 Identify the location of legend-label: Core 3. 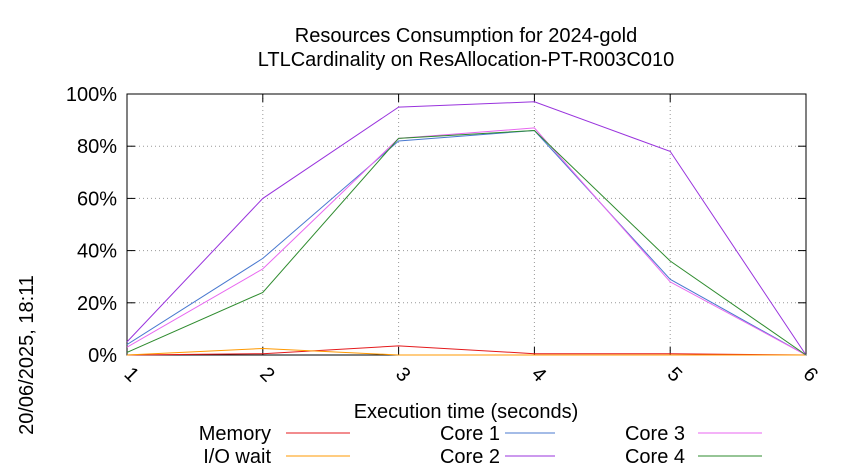
(655, 434).